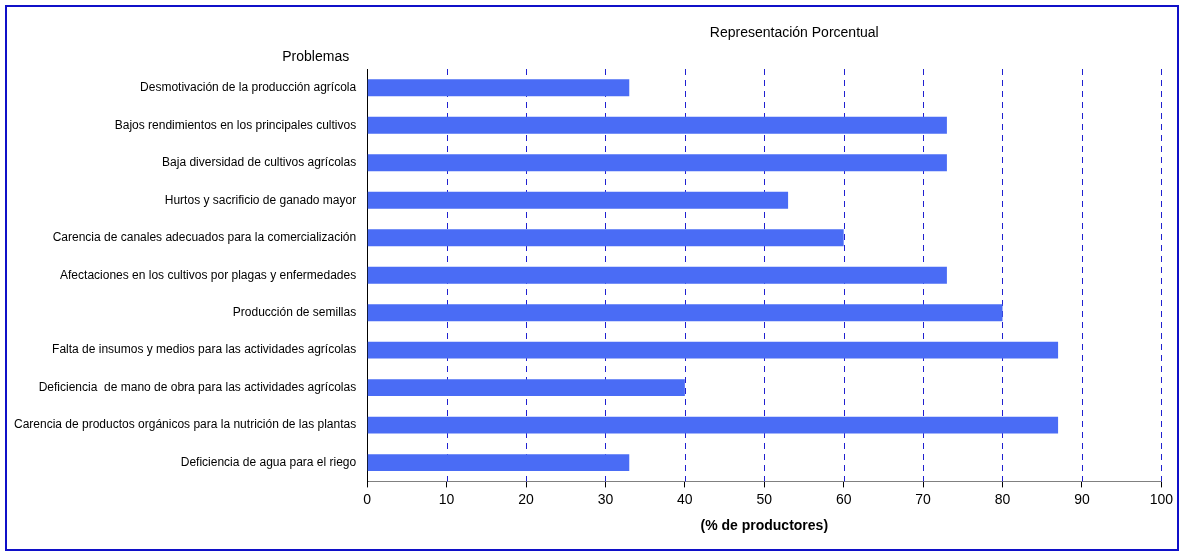  What do you see at coordinates (268, 461) in the screenshot?
I see `y-tick-label: Deficiencia de agua para el riego` at bounding box center [268, 461].